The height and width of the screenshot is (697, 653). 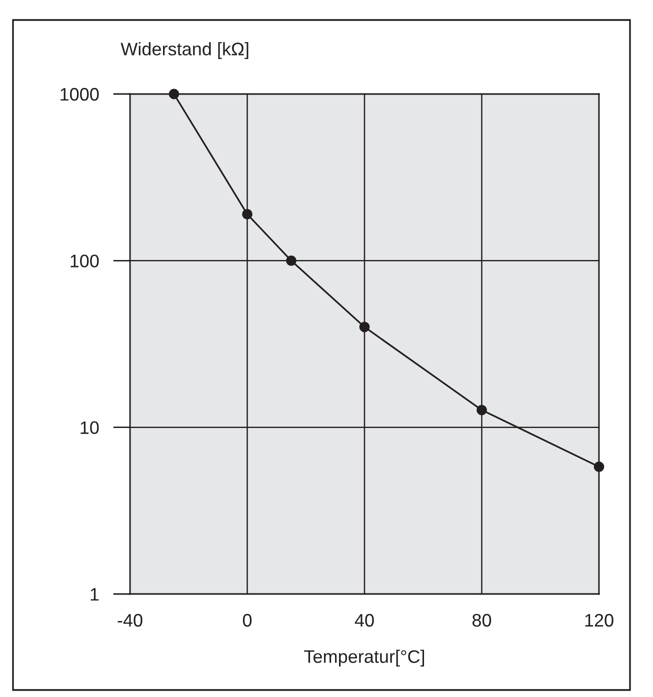 What do you see at coordinates (89, 427) in the screenshot?
I see `y-tick-label: 10` at bounding box center [89, 427].